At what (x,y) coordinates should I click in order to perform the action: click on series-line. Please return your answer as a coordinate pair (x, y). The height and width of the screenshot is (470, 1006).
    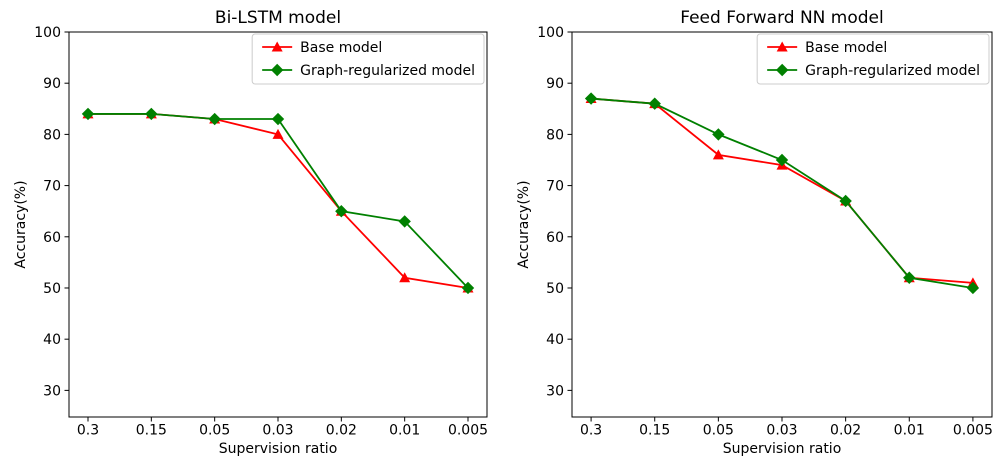
    Looking at the image, I should click on (278, 201).